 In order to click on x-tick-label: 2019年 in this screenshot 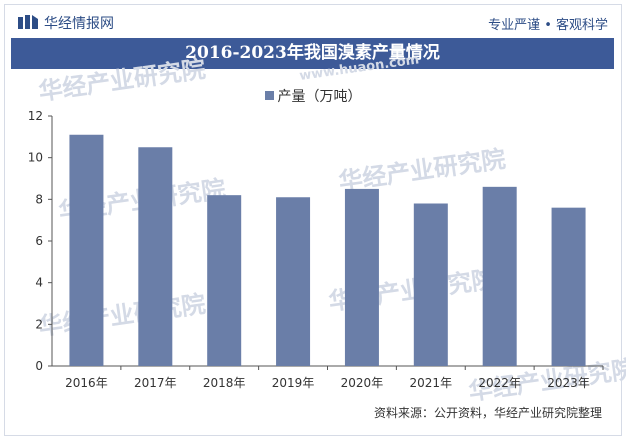, I will do `click(293, 383)`.